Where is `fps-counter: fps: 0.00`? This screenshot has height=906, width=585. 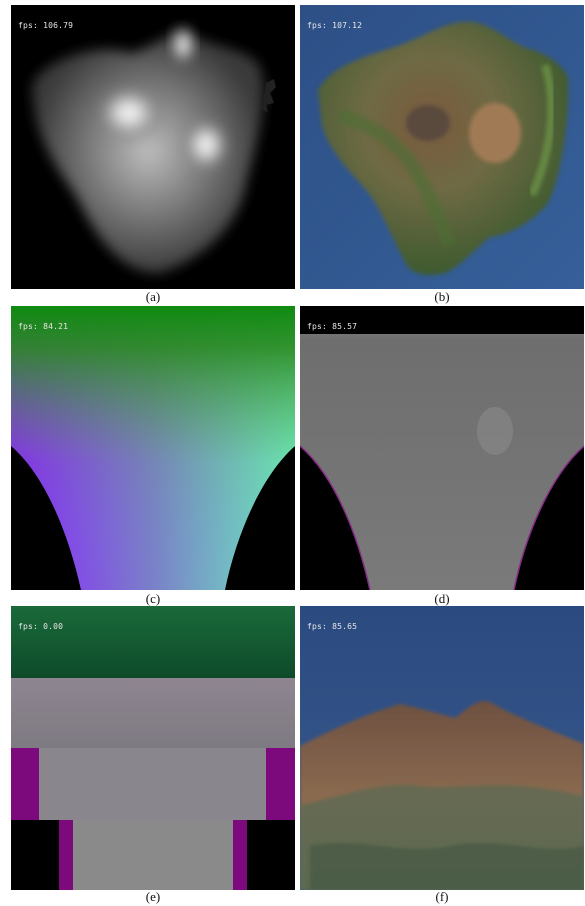 fps-counter: fps: 0.00 is located at coordinates (41, 626).